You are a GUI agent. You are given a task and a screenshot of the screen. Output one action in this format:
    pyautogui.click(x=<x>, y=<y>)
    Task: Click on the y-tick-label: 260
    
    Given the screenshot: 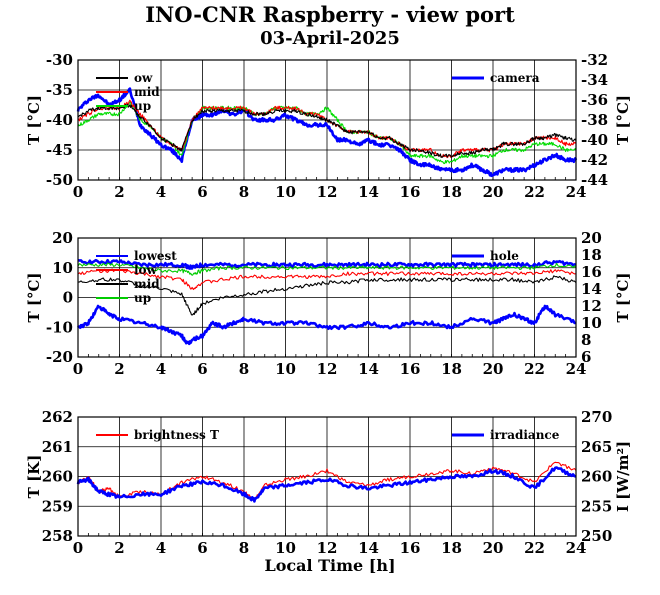 What is the action you would take?
    pyautogui.click(x=57, y=477)
    